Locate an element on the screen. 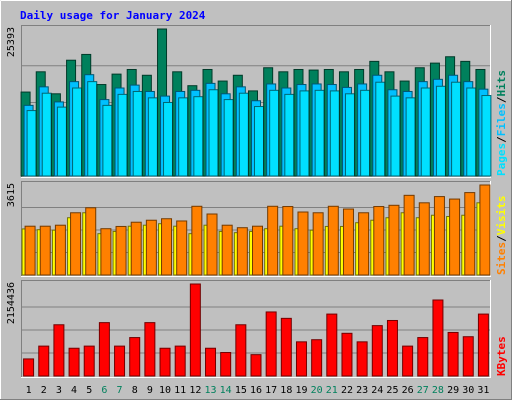 Image resolution: width=512 pixels, height=404 pixels. x-tick-label-day-18: 18 is located at coordinates (286, 390).